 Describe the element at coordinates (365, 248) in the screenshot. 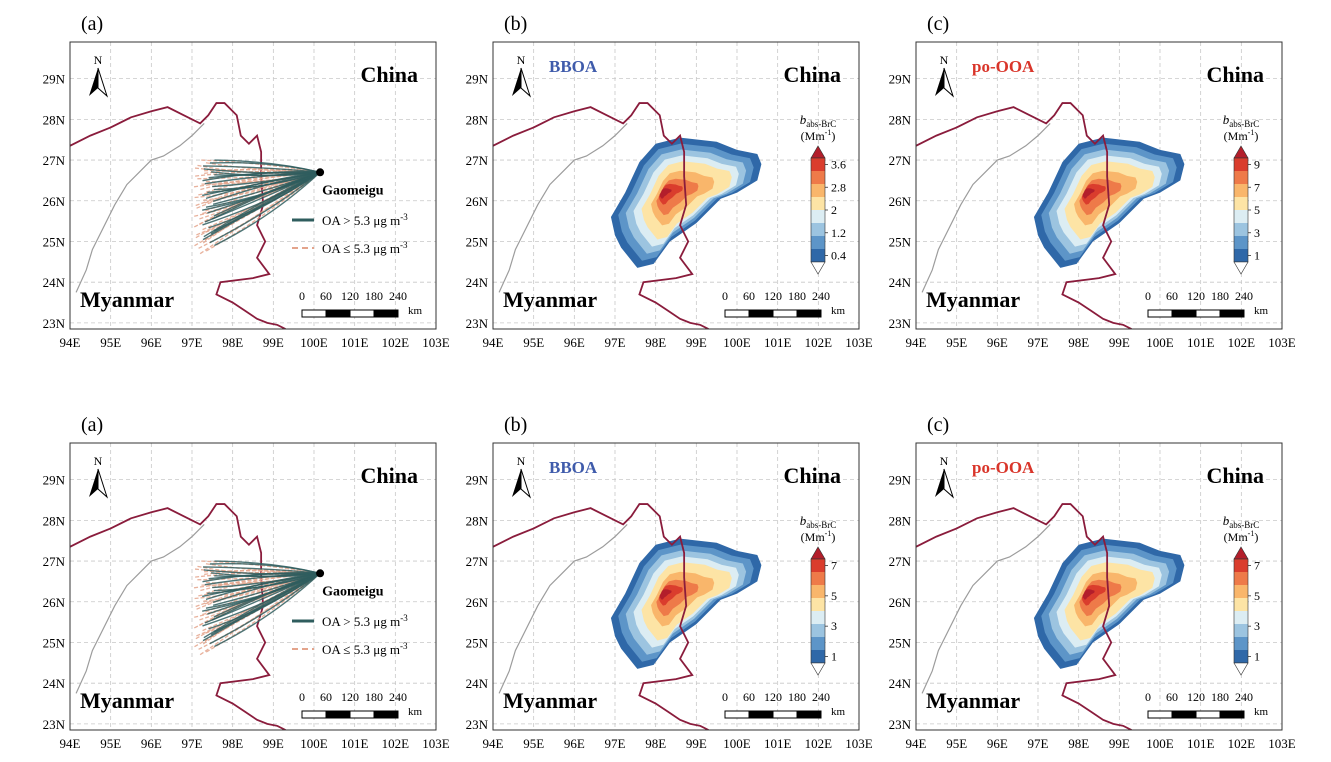

I see `legend-label-low: OA ≤ 5.3 μg m-3` at that location.